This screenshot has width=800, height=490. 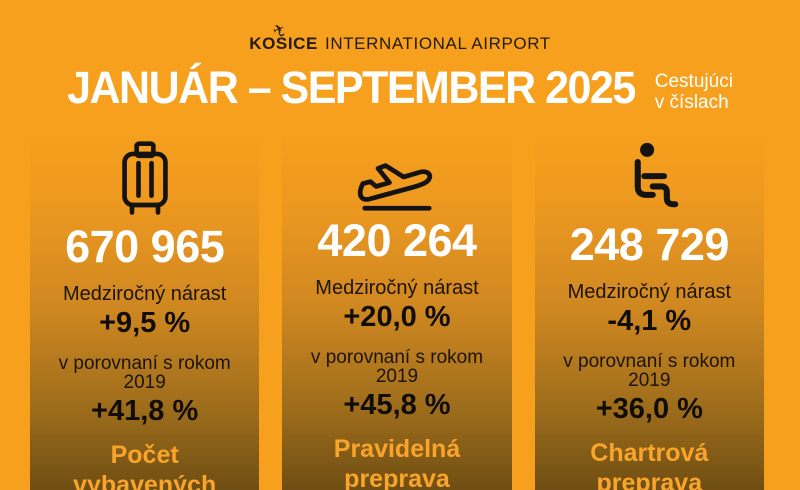 What do you see at coordinates (649, 244) in the screenshot?
I see `stat-value: 248 729` at bounding box center [649, 244].